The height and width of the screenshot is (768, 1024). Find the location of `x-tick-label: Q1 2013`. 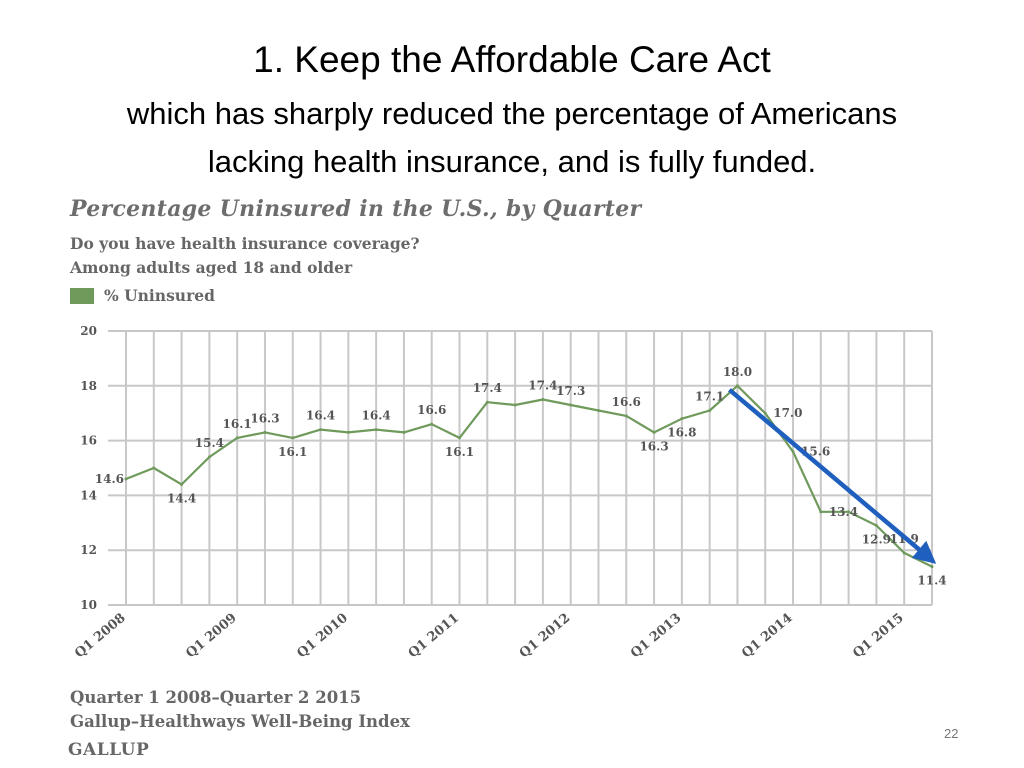

x-tick-label: Q1 2013 is located at coordinates (656, 636).